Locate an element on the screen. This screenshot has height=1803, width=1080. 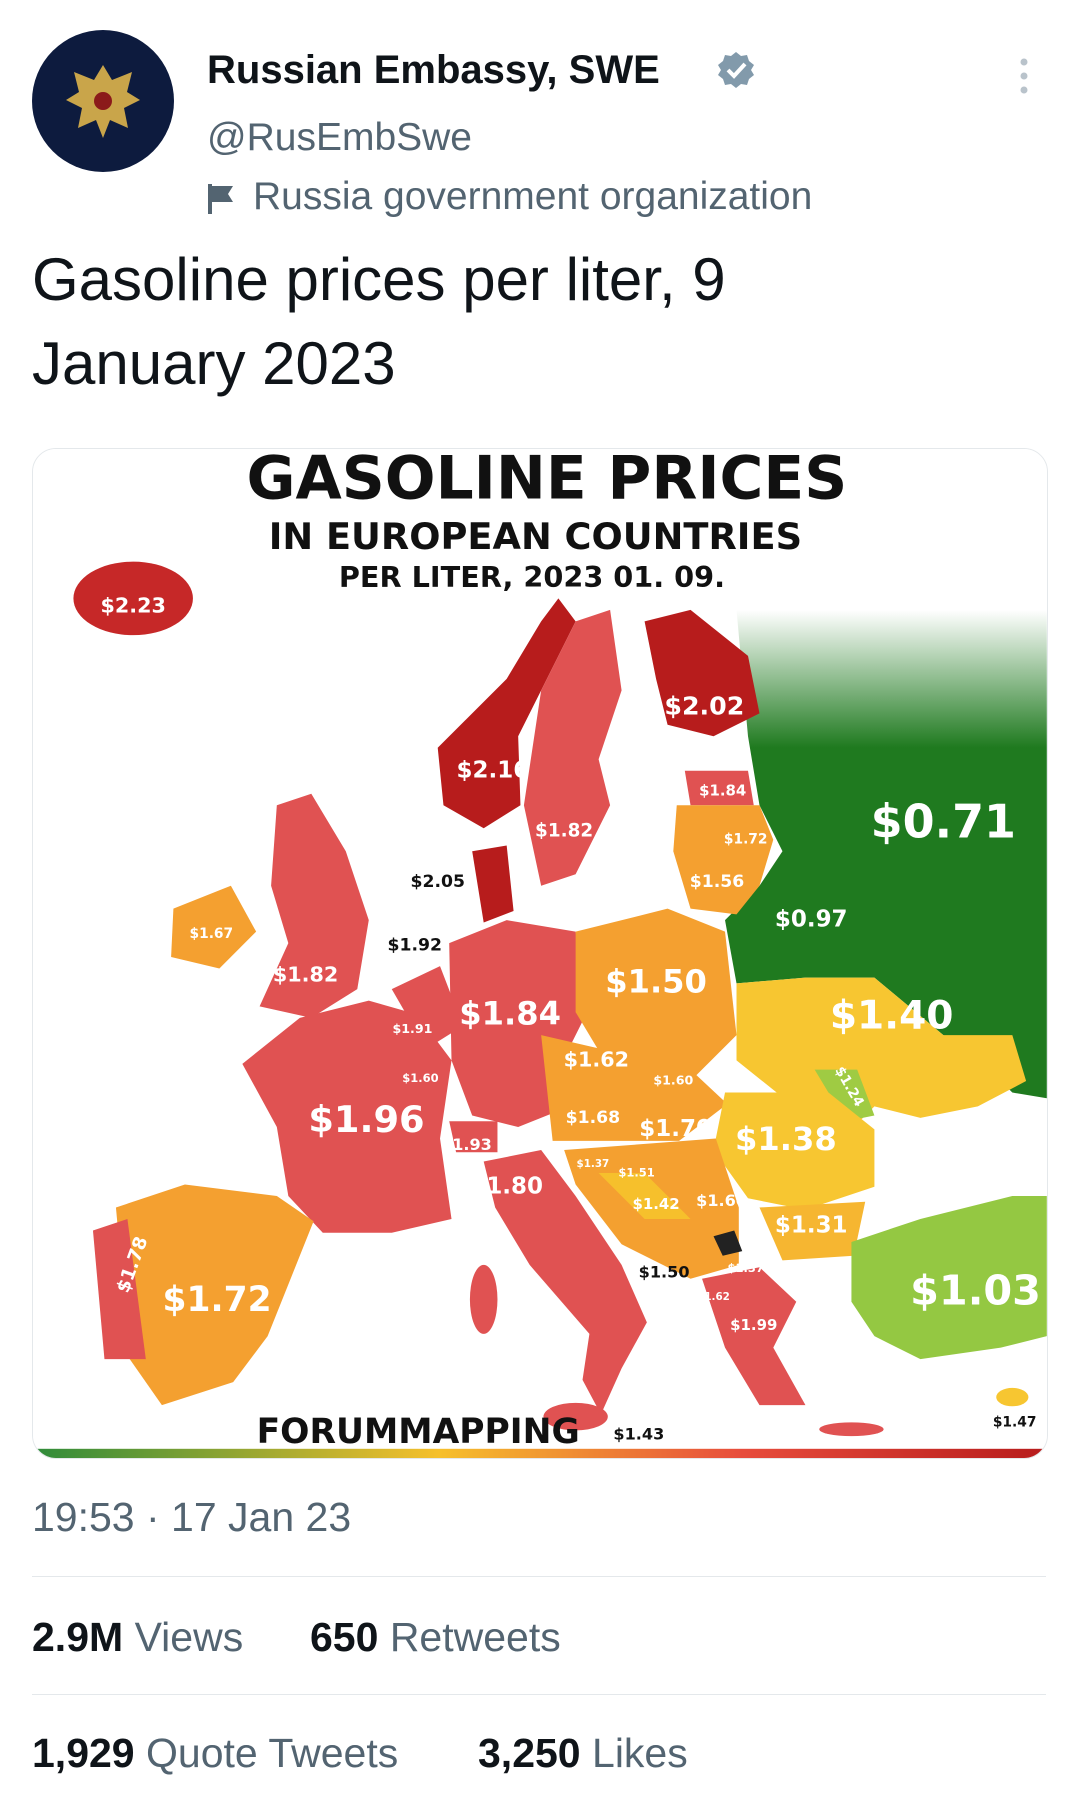
stat-text: Likes is located at coordinates (640, 1753).